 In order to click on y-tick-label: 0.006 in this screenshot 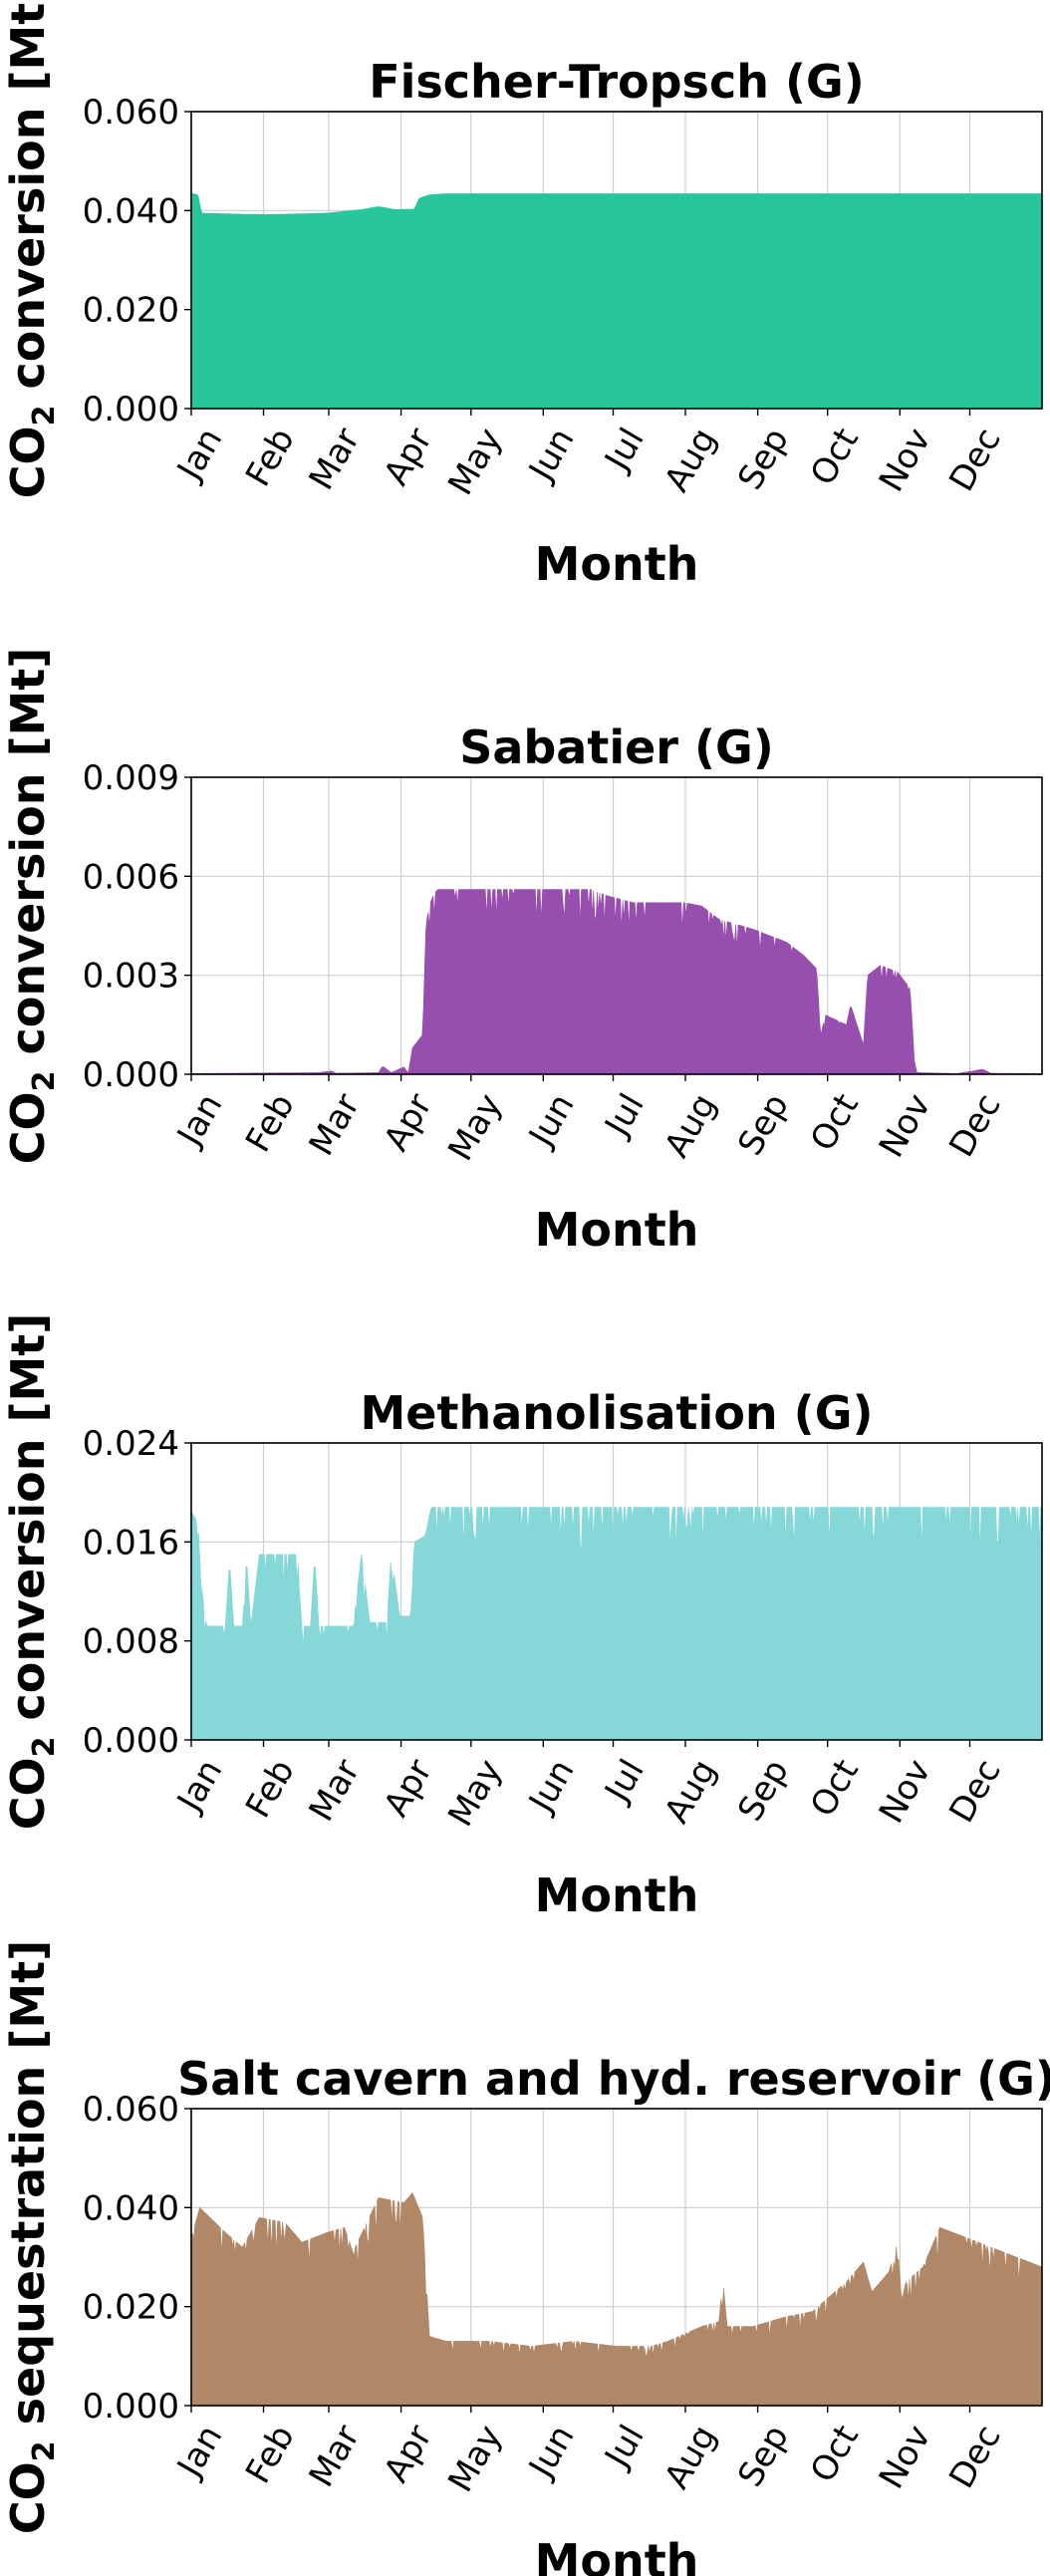, I will do `click(131, 877)`.